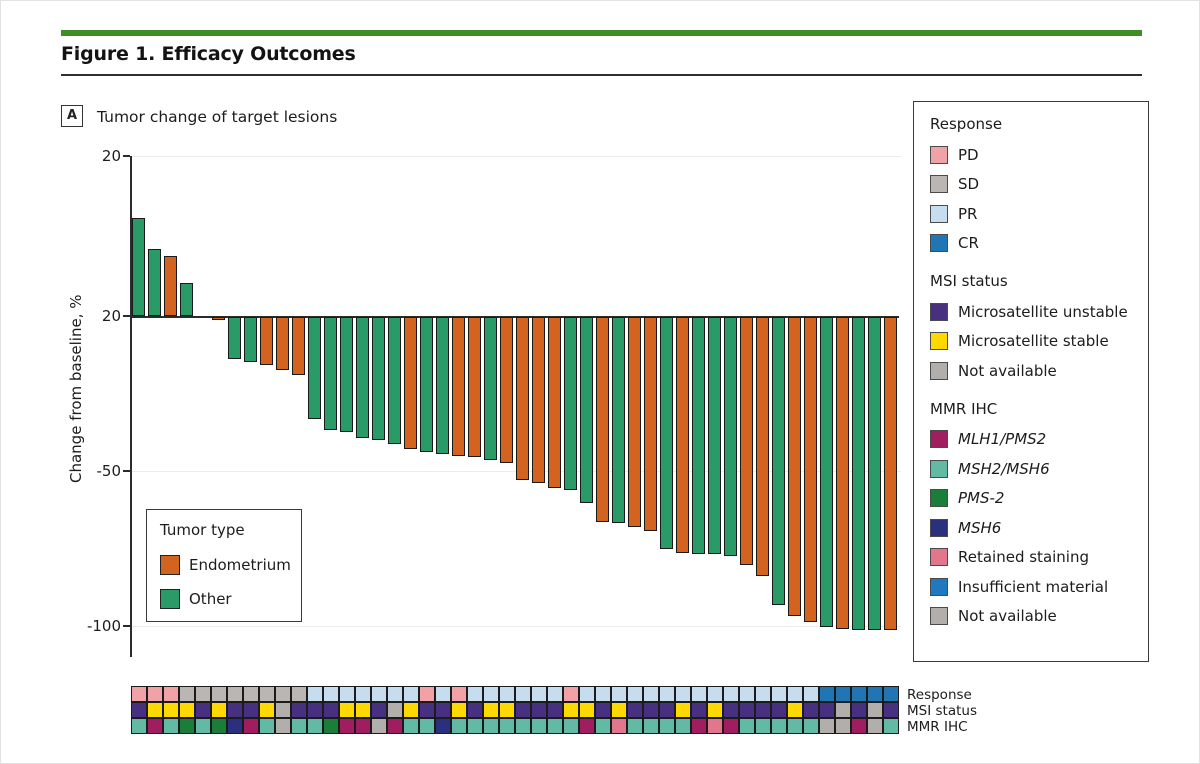 The image size is (1200, 764). I want to click on y-tick-label: 20, so click(111, 316).